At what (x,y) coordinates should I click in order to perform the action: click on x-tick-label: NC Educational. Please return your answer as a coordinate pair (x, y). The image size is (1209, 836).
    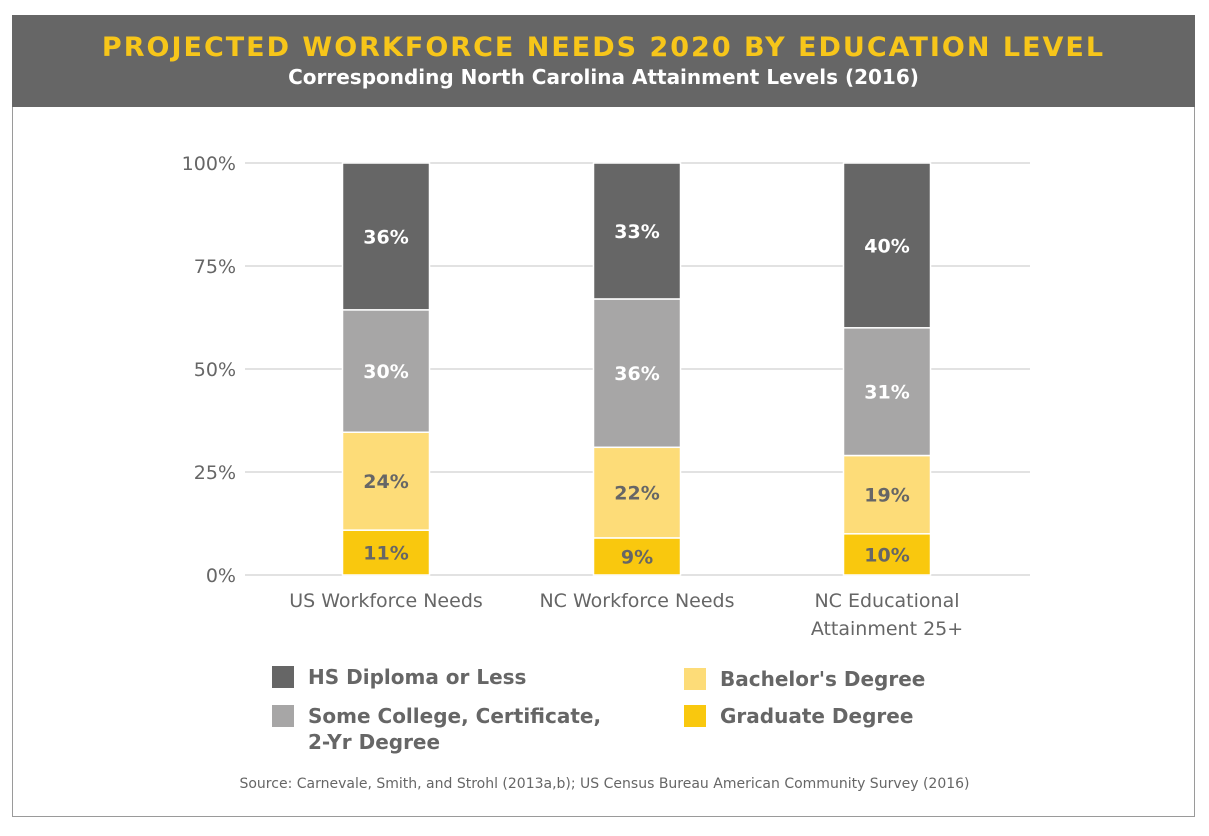
    Looking at the image, I should click on (886, 601).